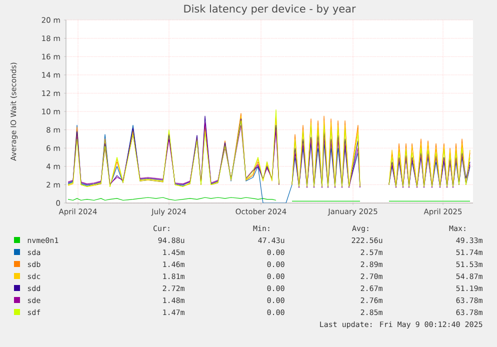 This screenshot has height=347, width=497. What do you see at coordinates (270, 9) in the screenshot?
I see `chart-title: Disk latency per device - by year` at bounding box center [270, 9].